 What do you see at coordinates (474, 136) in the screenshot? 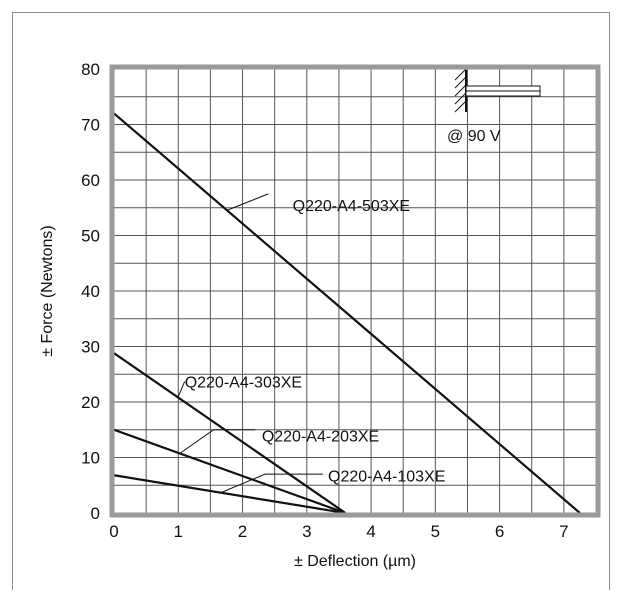
I see `voltage-annotation: @ 90 V` at bounding box center [474, 136].